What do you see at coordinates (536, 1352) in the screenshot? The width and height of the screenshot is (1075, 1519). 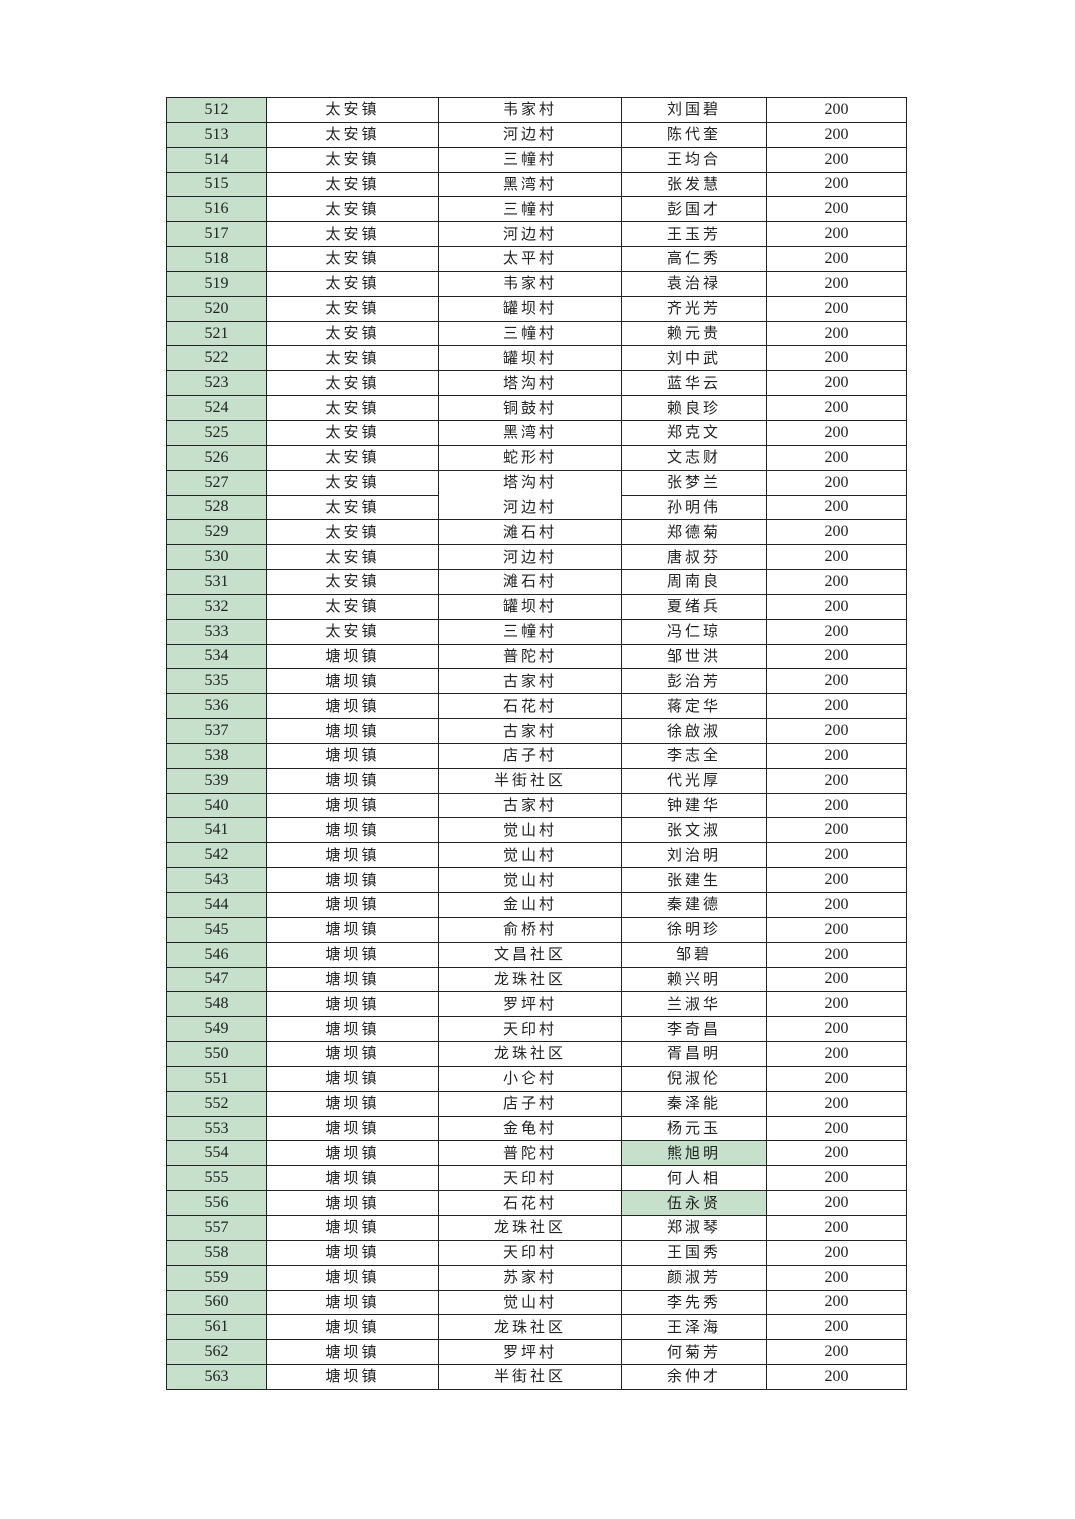 I see `table-row: 562 塘坝镇 罗坪村 何菊芳 200` at bounding box center [536, 1352].